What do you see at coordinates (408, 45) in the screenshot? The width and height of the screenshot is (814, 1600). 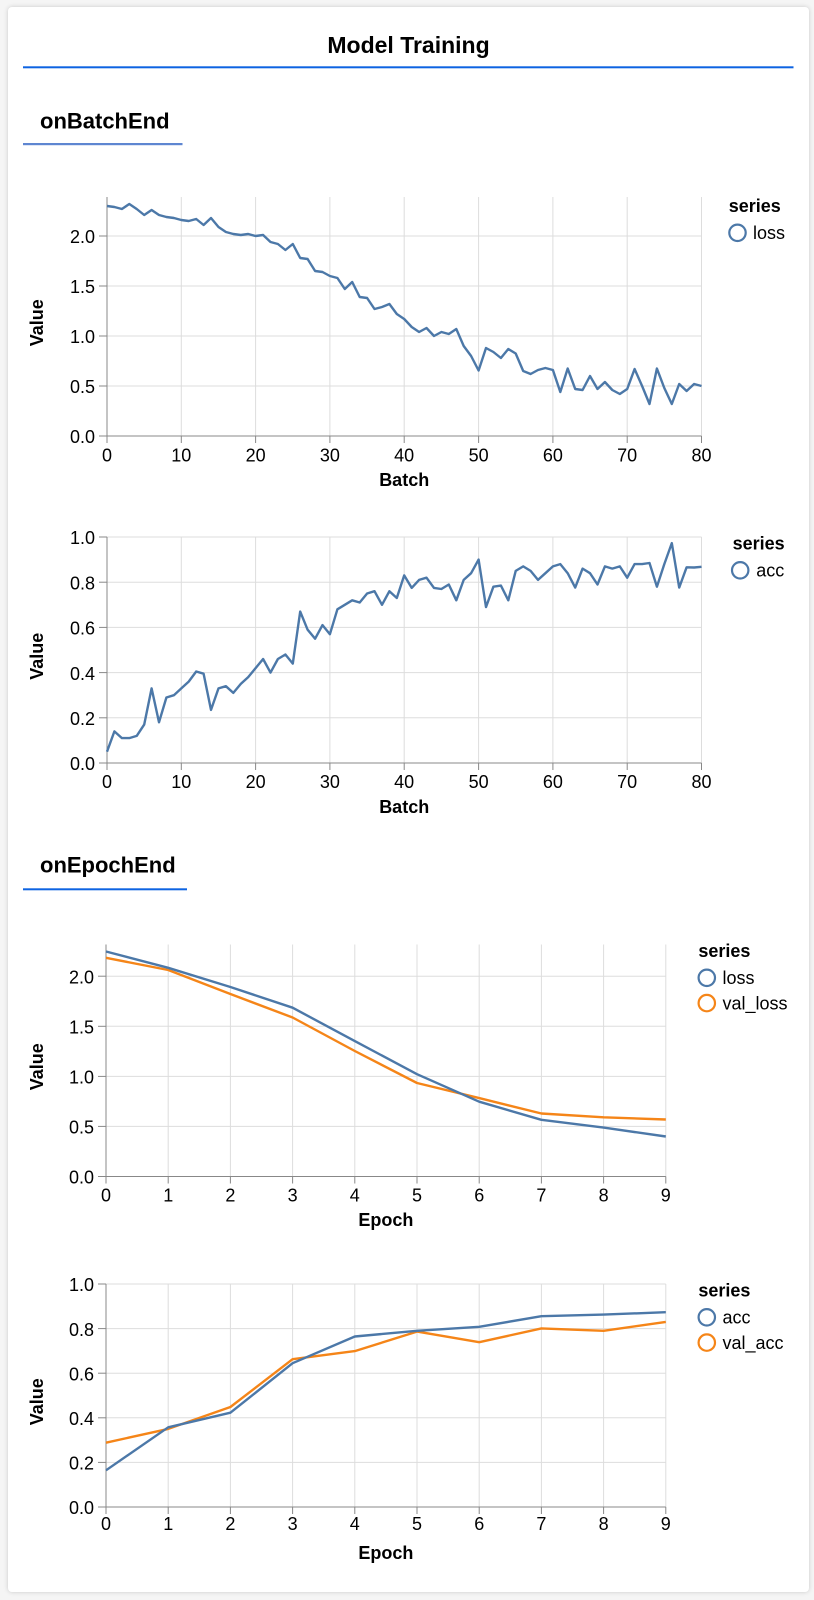 I see `svg-text: Model Training` at bounding box center [408, 45].